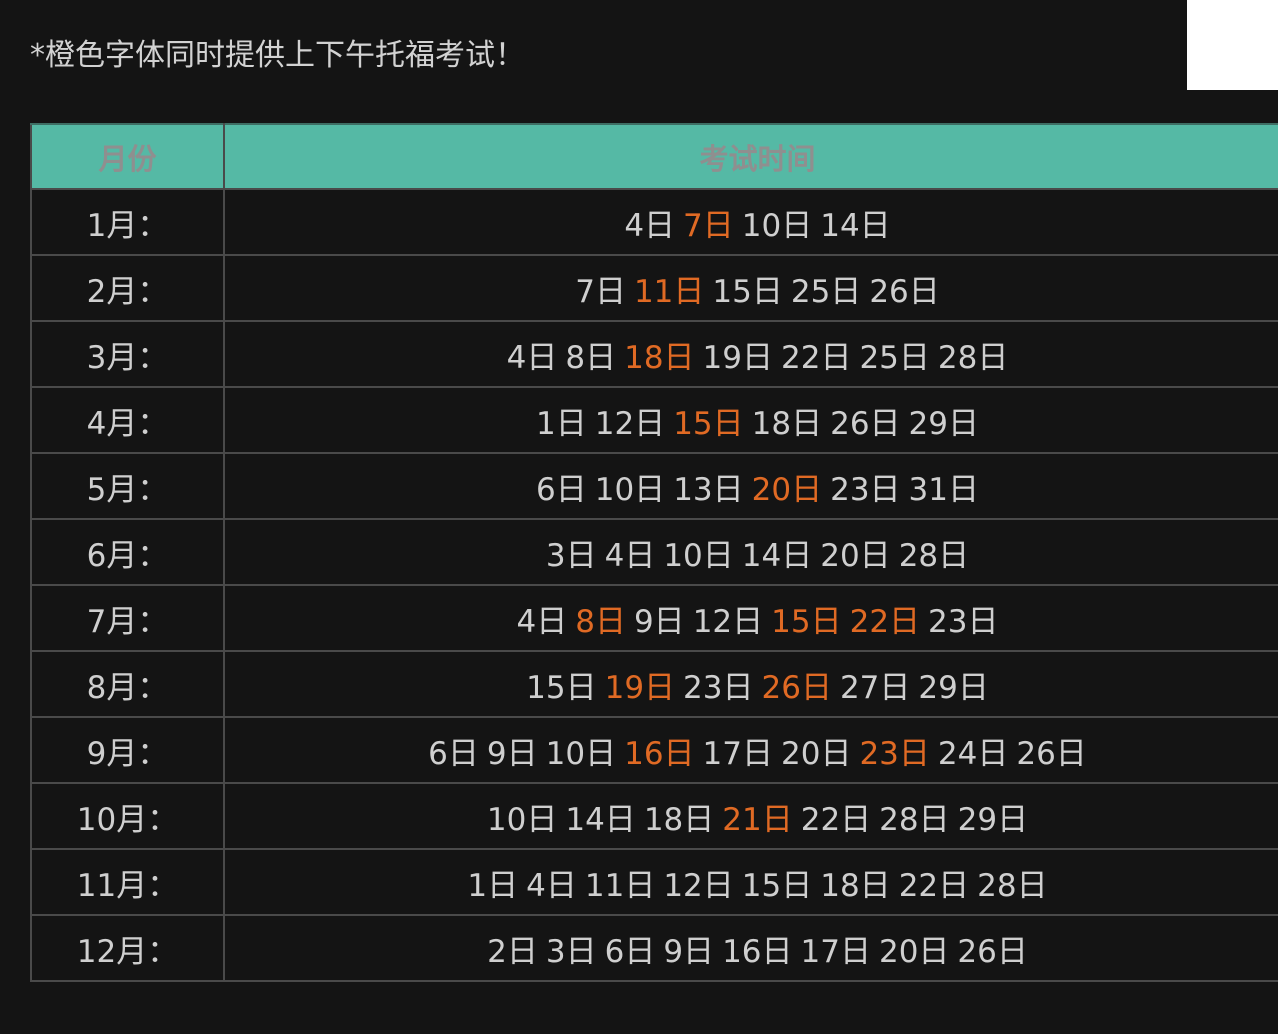  Describe the element at coordinates (127, 882) in the screenshot. I see `month-cell: 11月：` at that location.